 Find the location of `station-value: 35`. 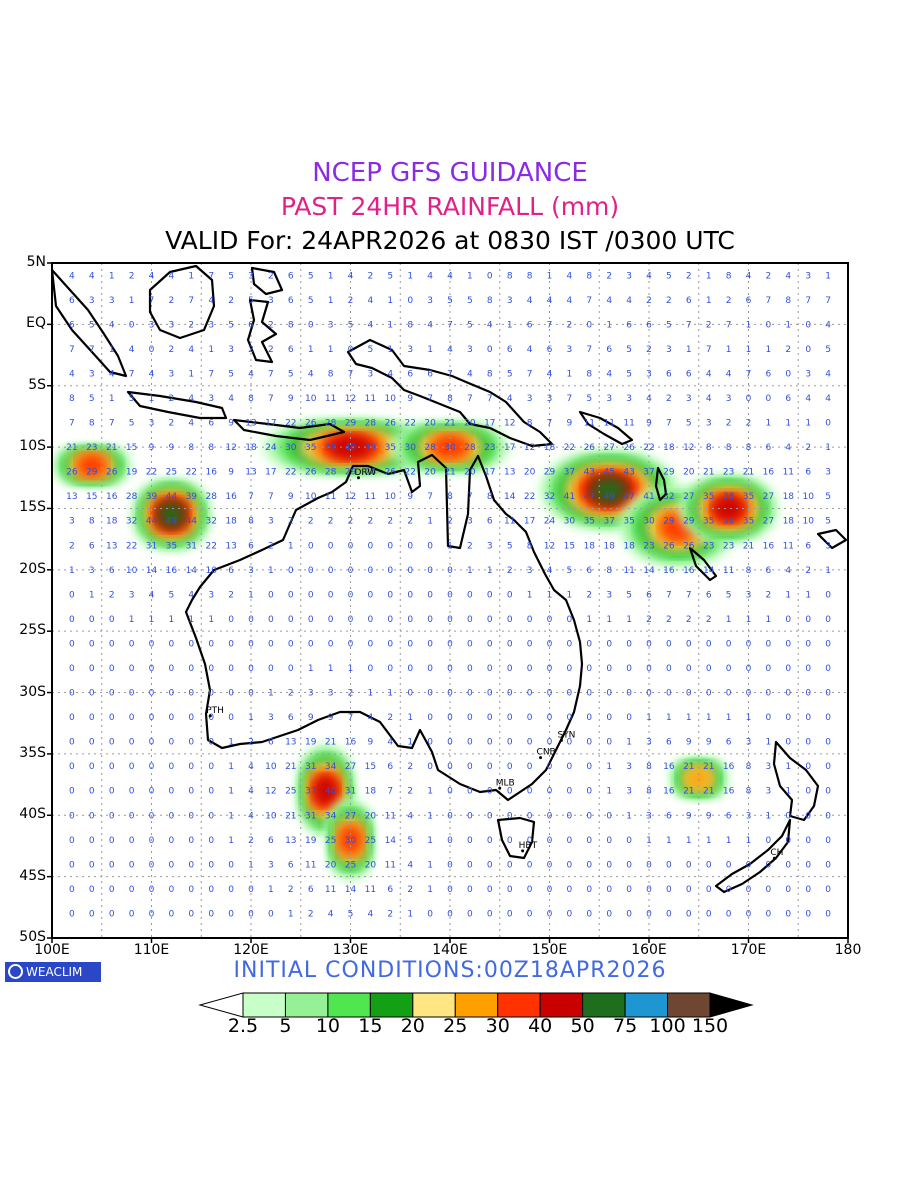

station-value: 35 is located at coordinates (390, 448).